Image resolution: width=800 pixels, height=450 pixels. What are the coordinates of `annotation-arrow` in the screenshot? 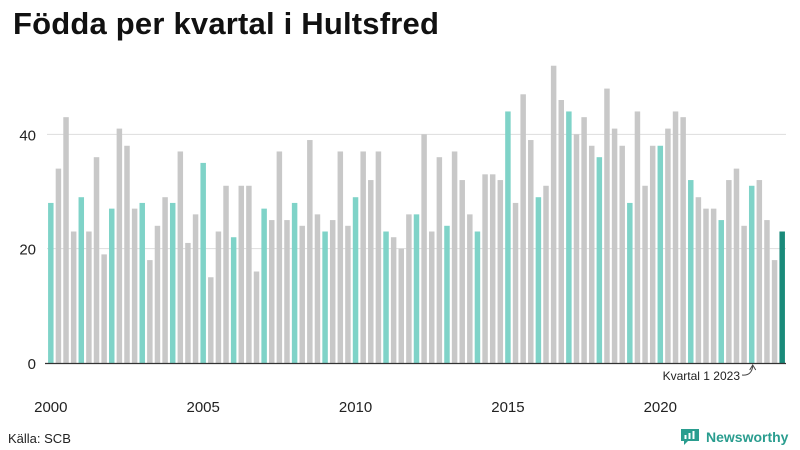 It's located at (747, 370).